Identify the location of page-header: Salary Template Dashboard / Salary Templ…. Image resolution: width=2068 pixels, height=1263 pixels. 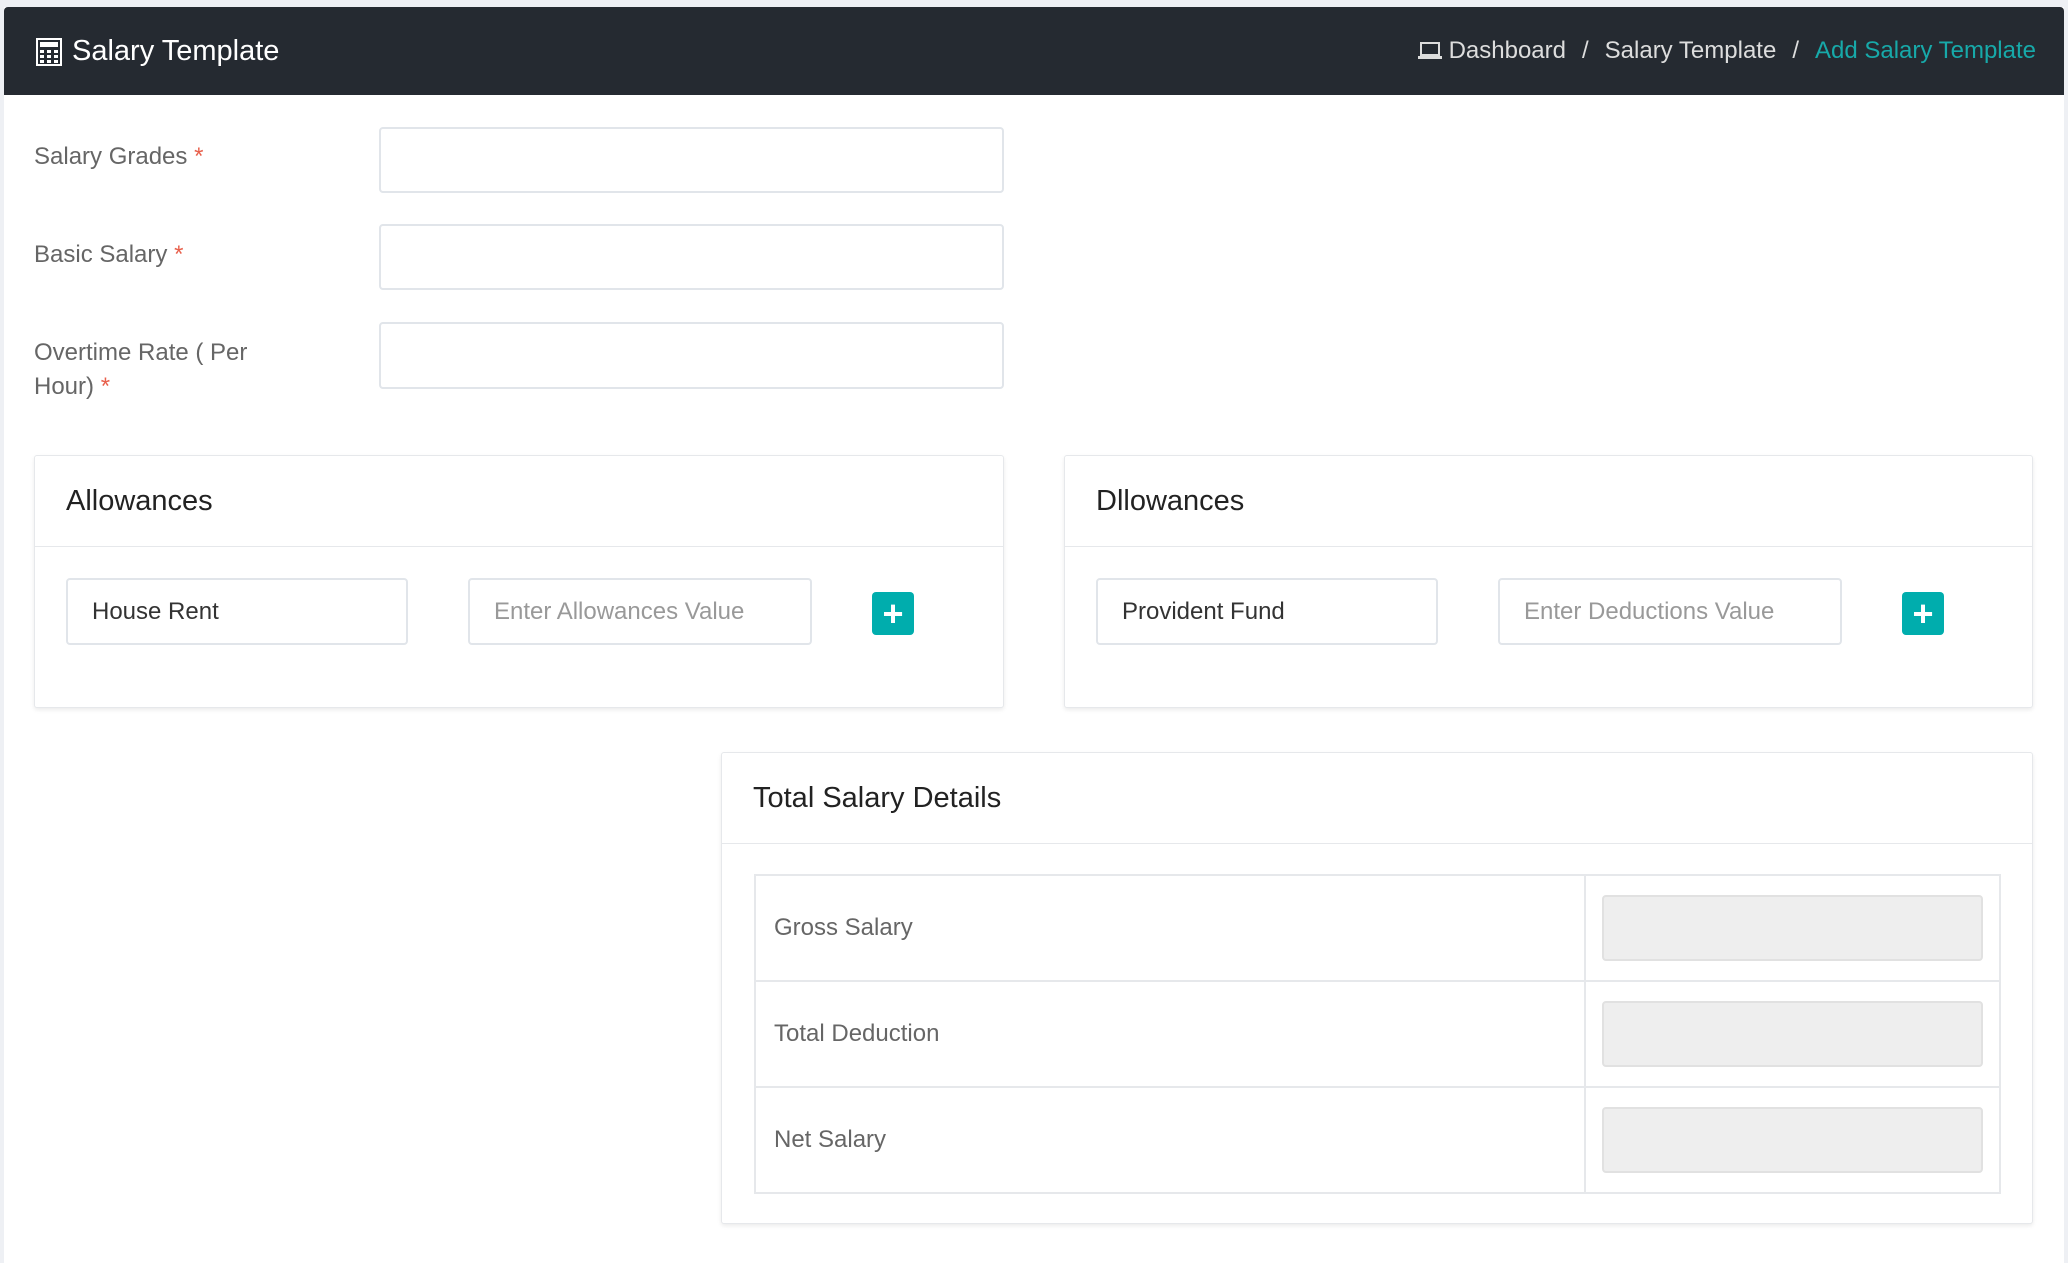
(1034, 51).